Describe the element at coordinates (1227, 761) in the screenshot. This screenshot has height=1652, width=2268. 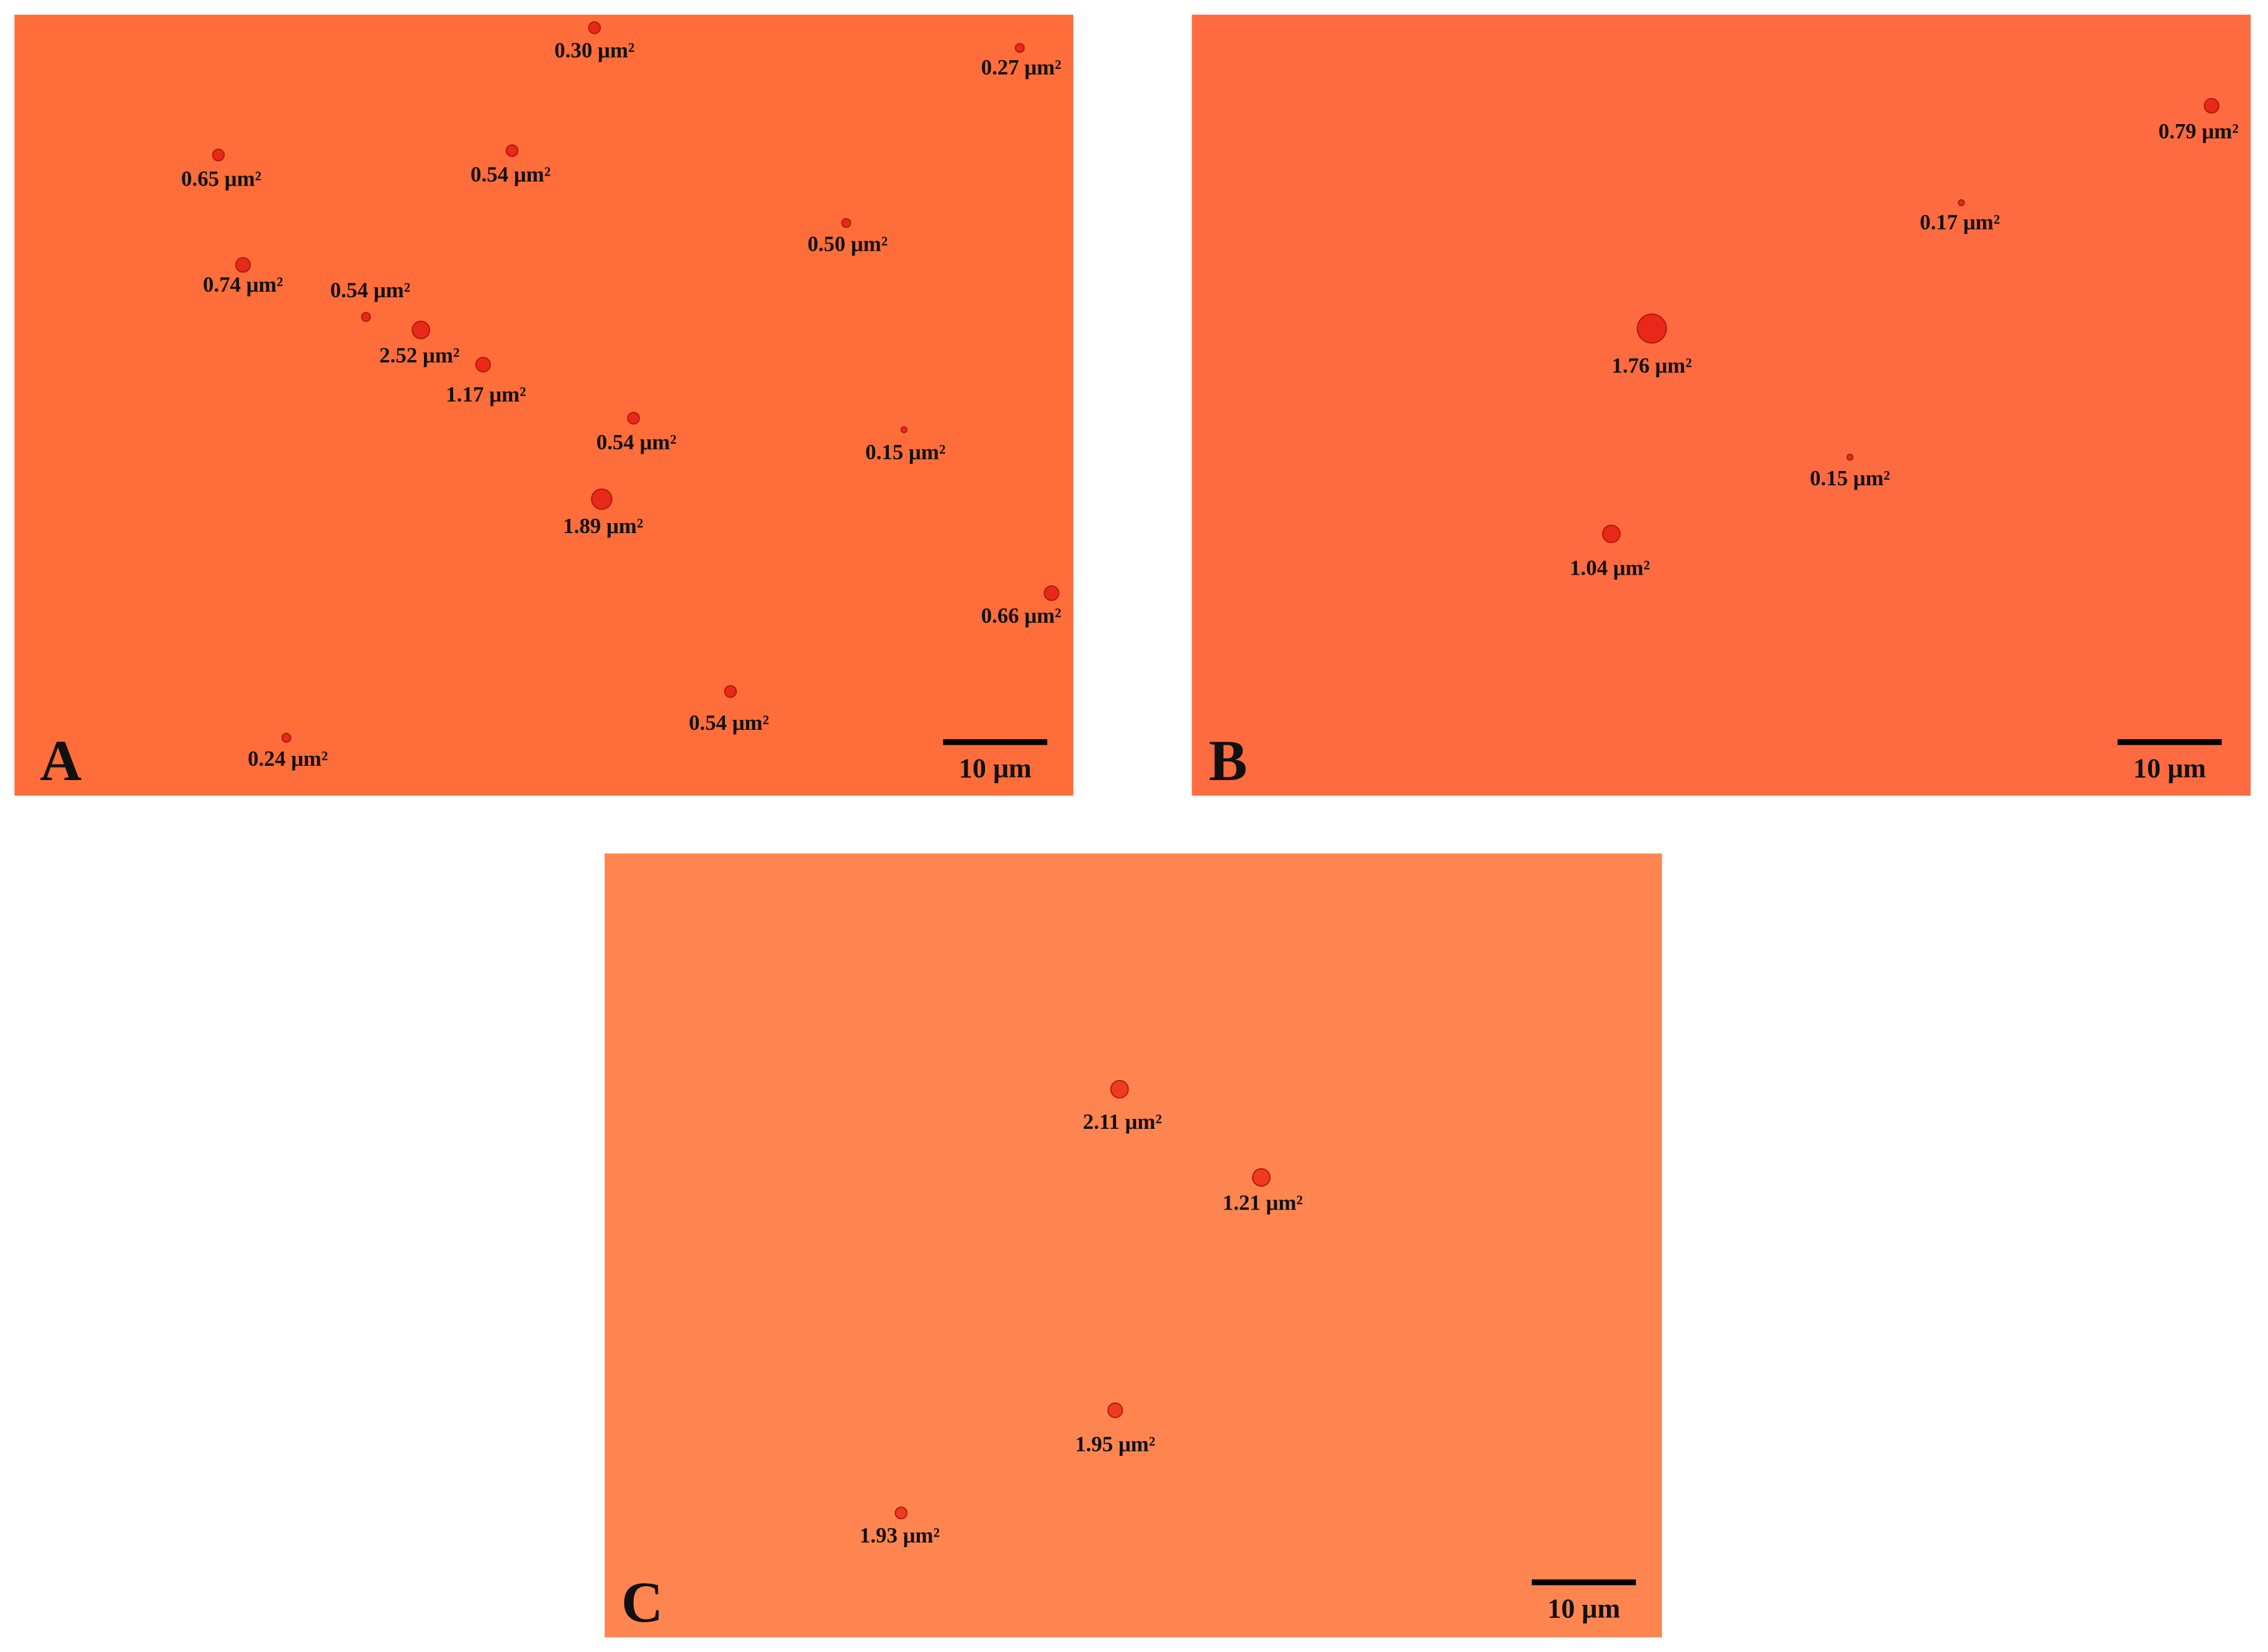
I see `panel-letter: B` at that location.